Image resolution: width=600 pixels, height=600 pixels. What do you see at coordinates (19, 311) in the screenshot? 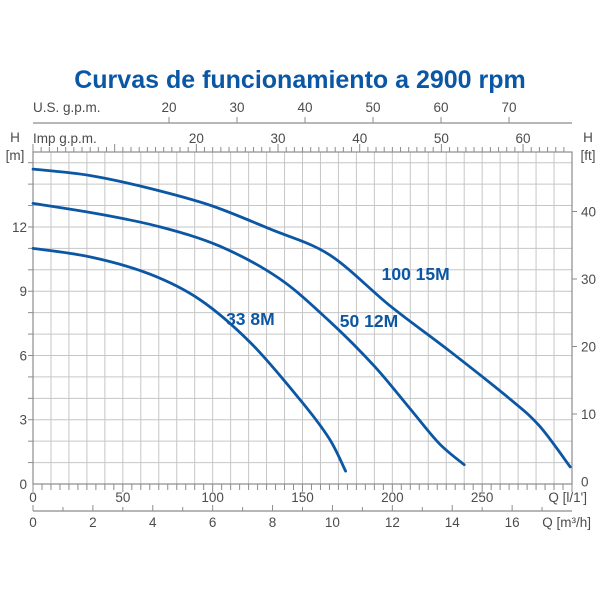
I see `axis-left-m: H [m] 0 3 6 9 12` at bounding box center [19, 311].